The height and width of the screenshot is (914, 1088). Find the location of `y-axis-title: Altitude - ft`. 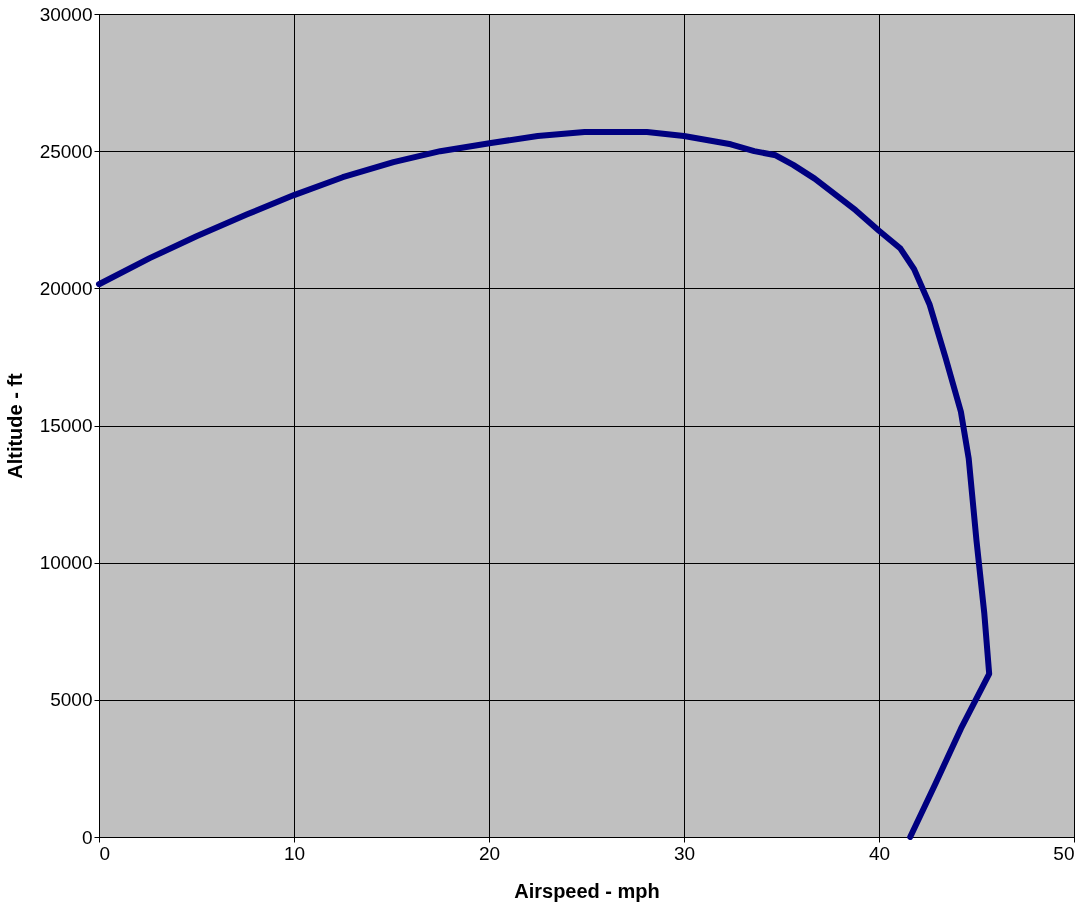

y-axis-title: Altitude - ft is located at coordinates (14, 425).